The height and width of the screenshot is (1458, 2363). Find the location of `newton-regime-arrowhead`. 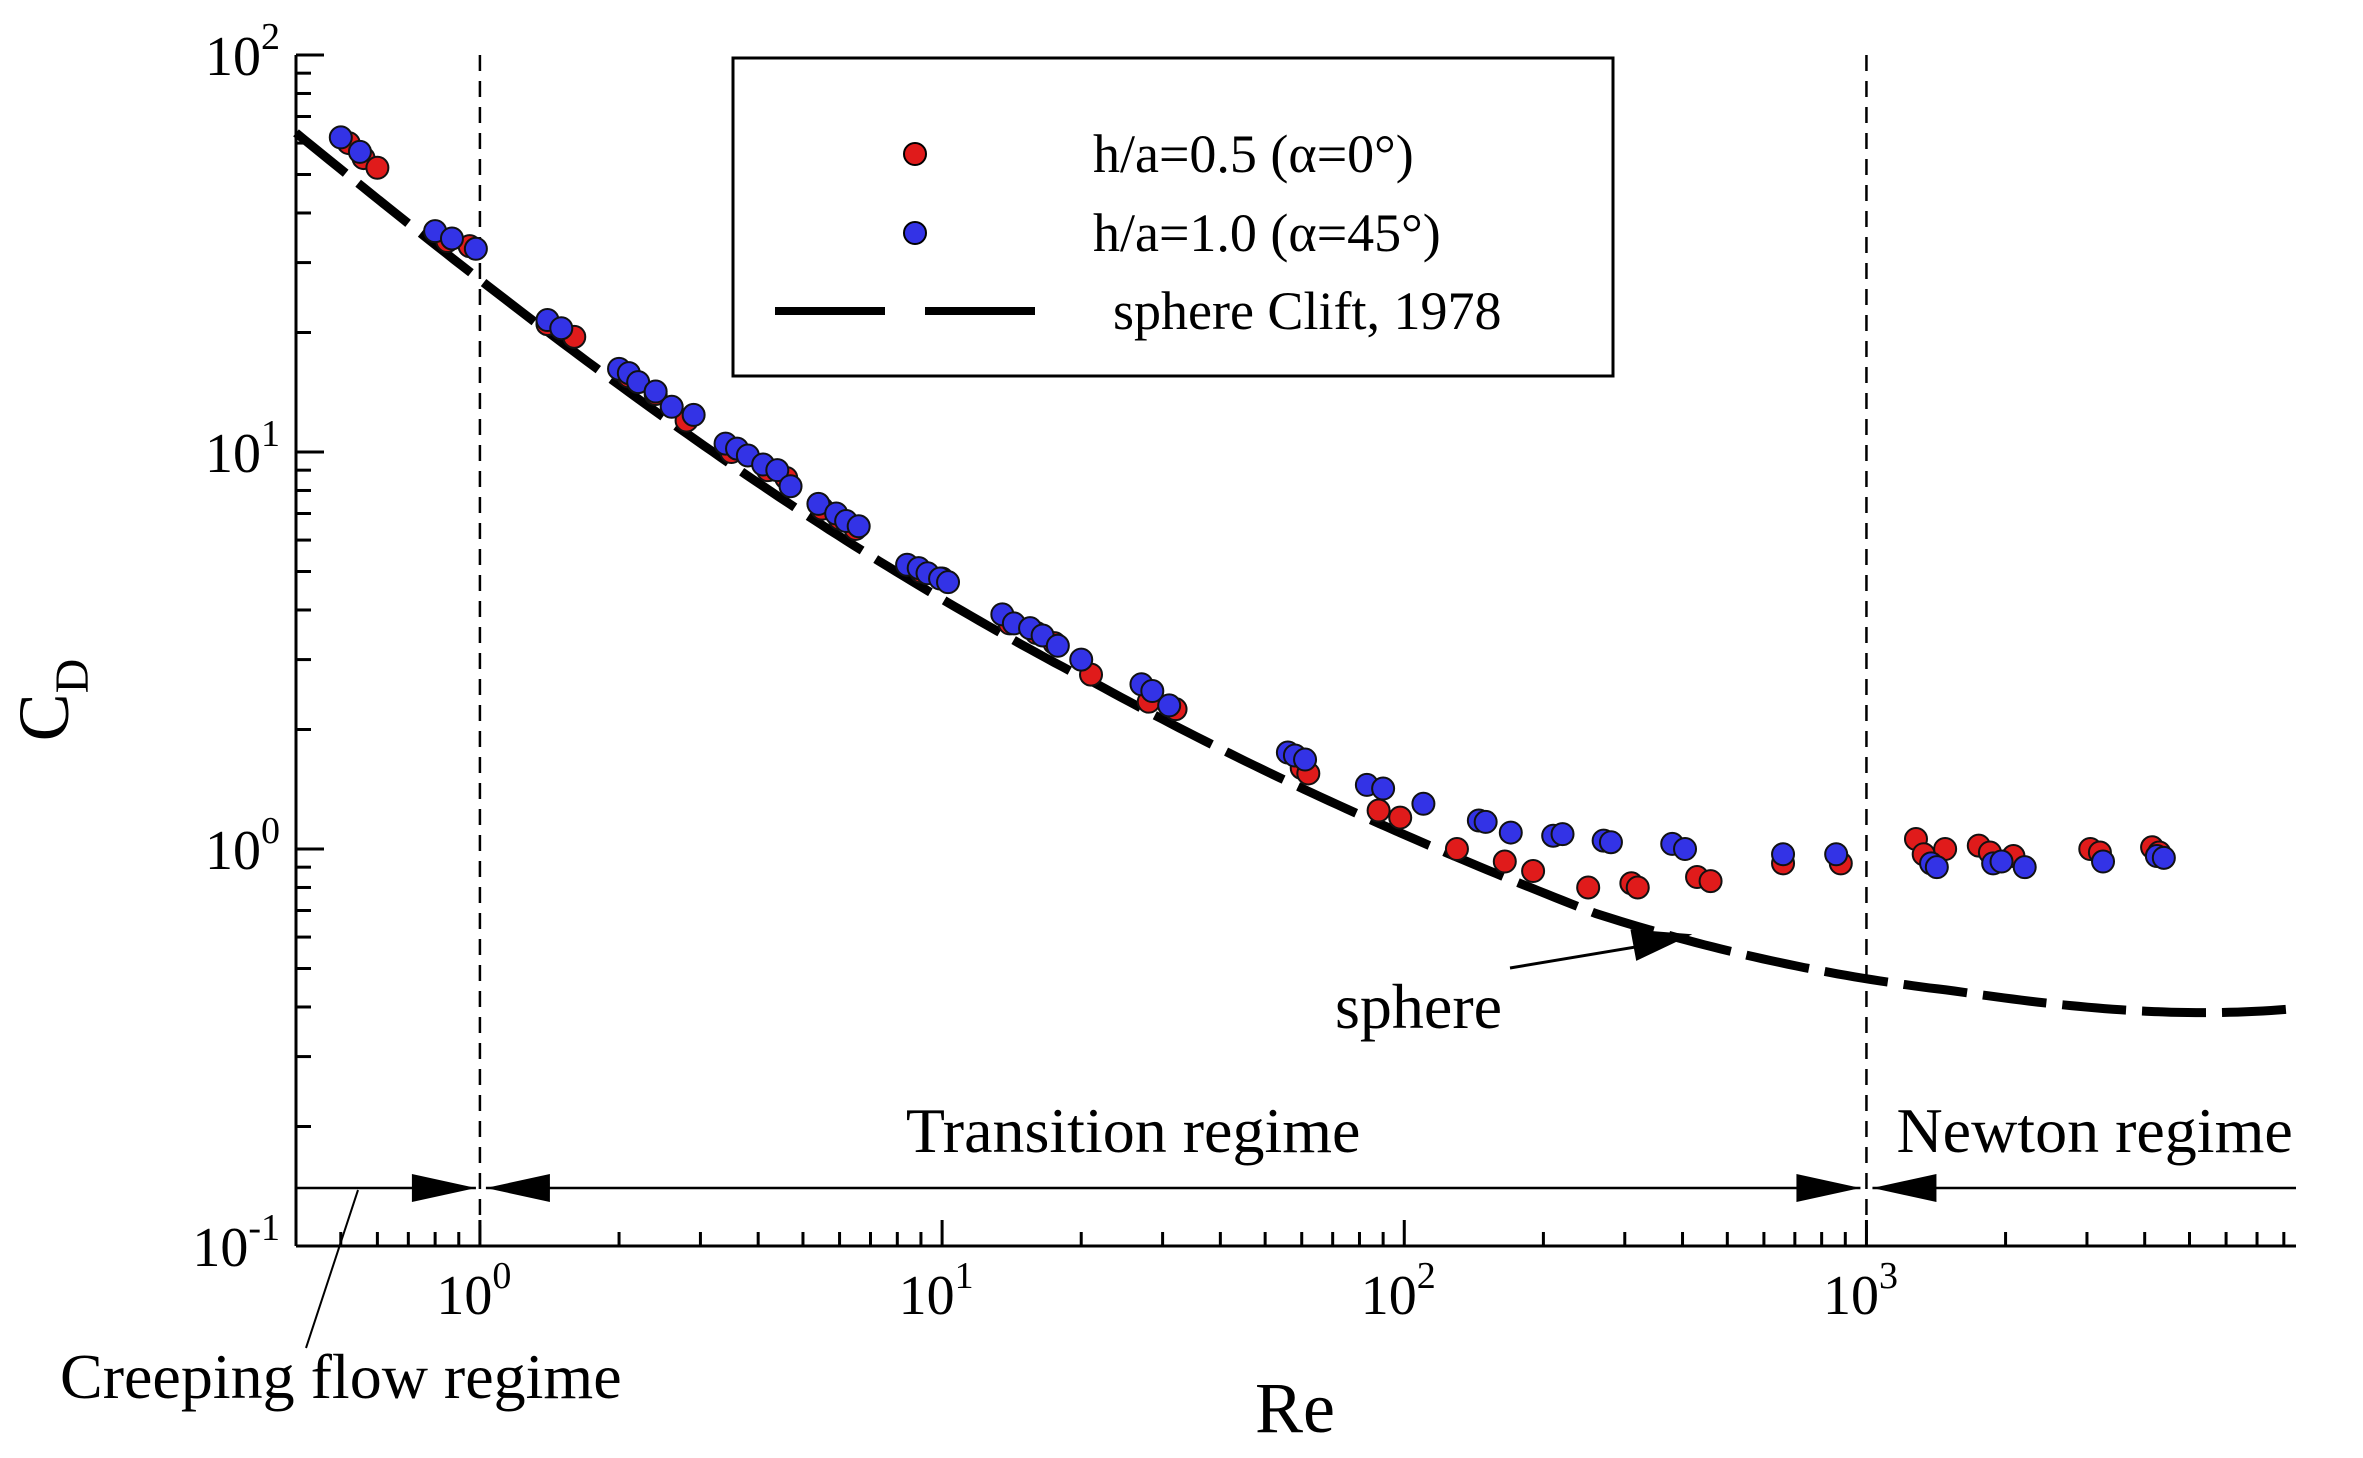

newton-regime-arrowhead is located at coordinates (1904, 1188).